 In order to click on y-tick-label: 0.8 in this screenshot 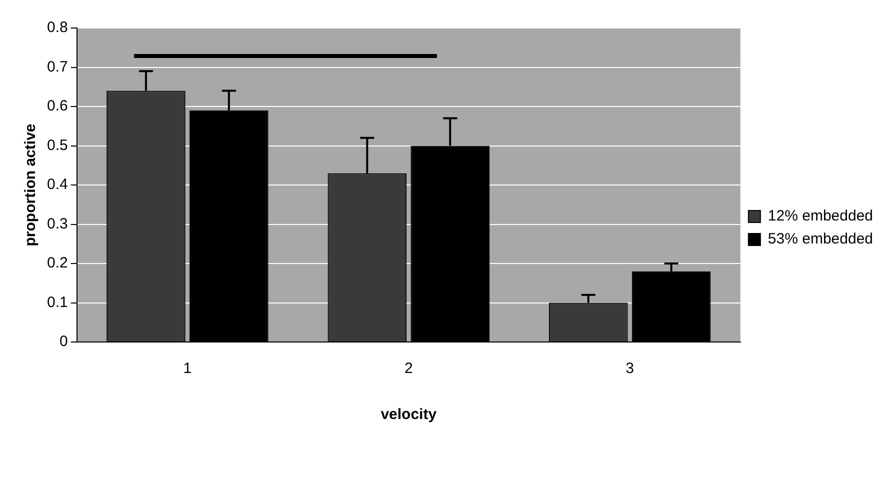, I will do `click(57, 27)`.